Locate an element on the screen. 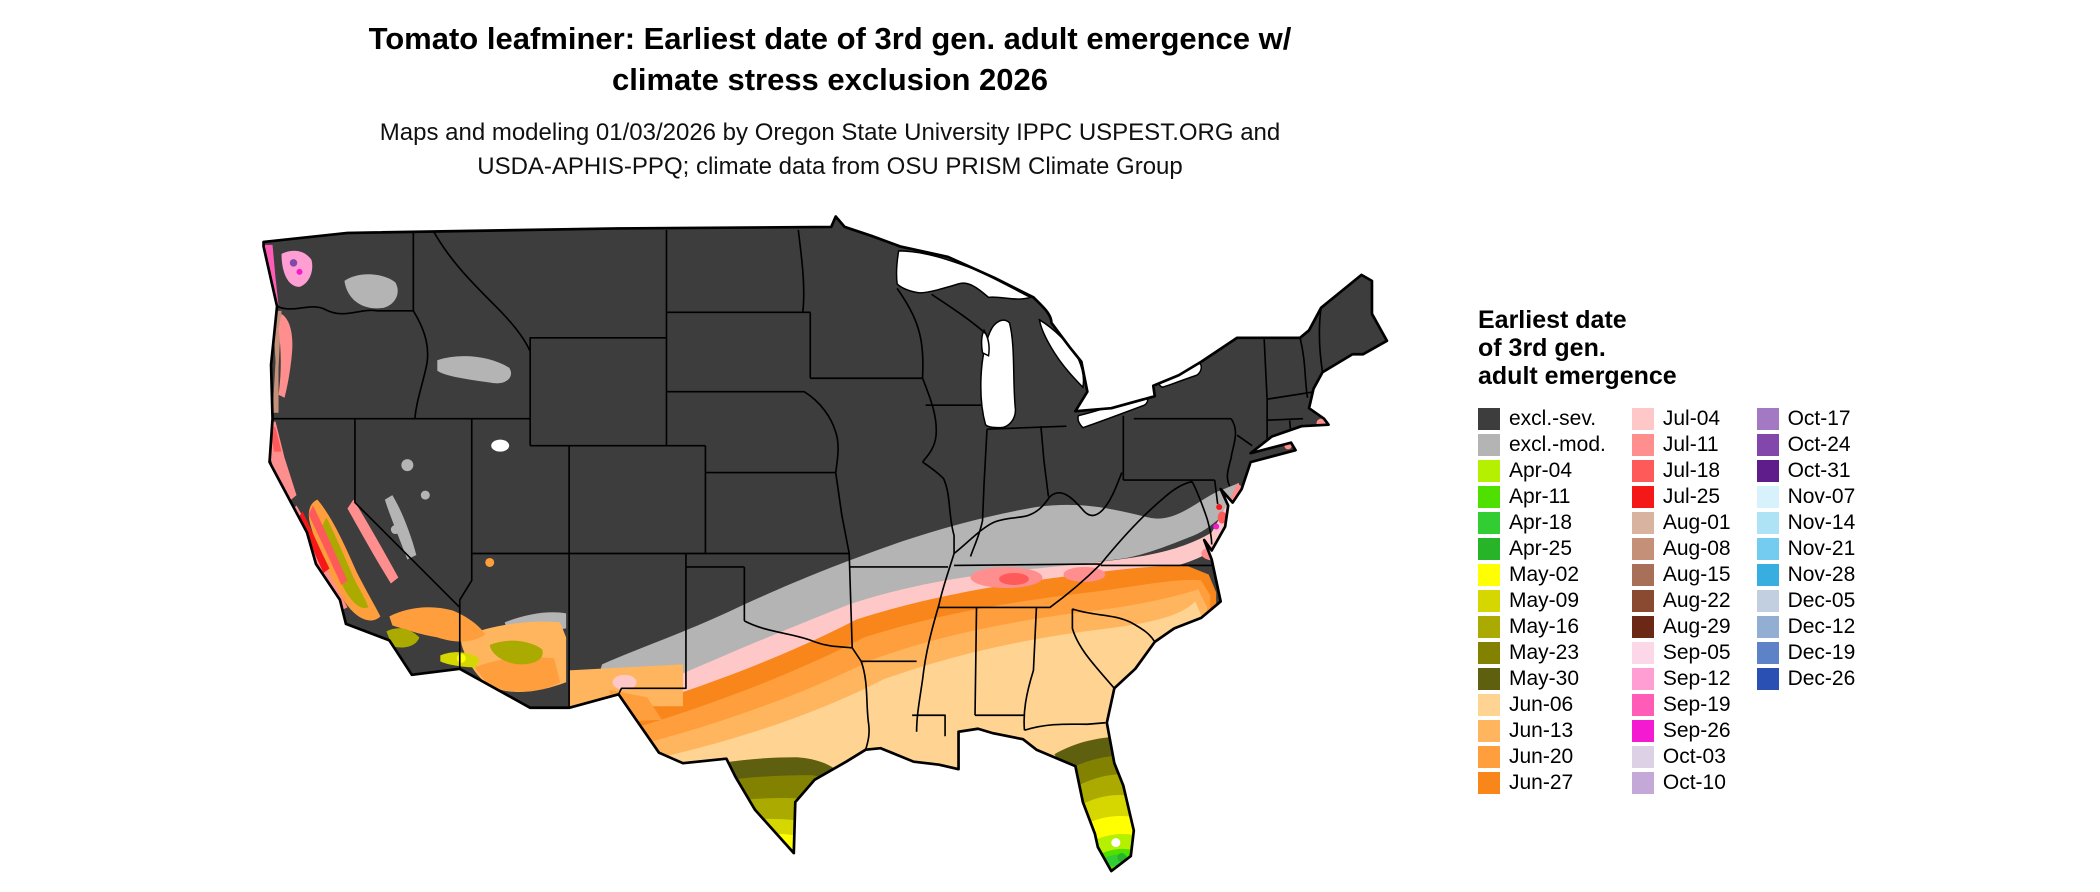  zone-wa-coast-outer is located at coordinates (264, 274).